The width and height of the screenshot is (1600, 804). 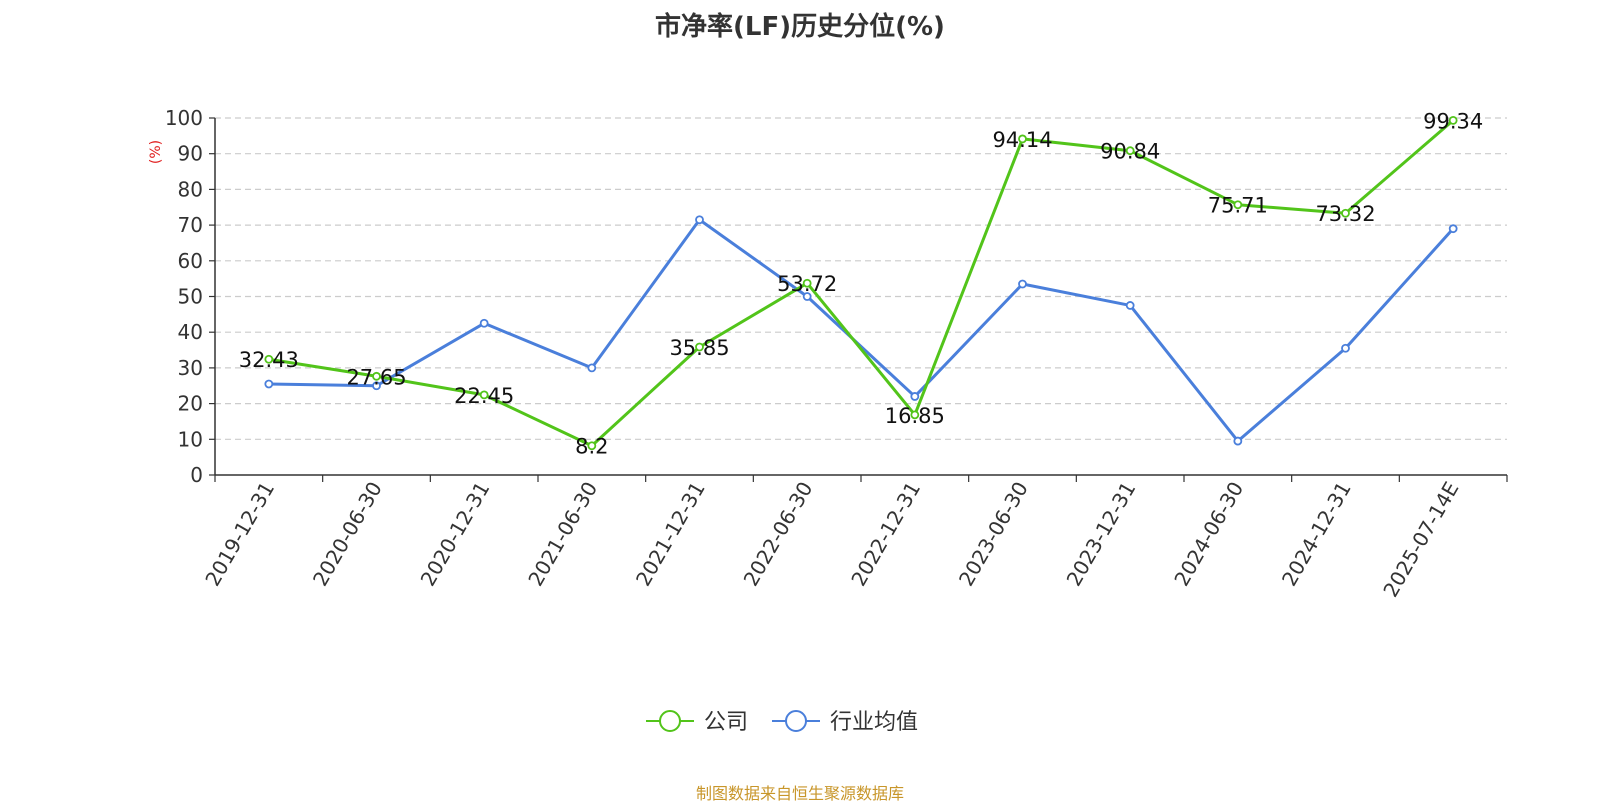 I want to click on legend-label: 公司, so click(x=726, y=722).